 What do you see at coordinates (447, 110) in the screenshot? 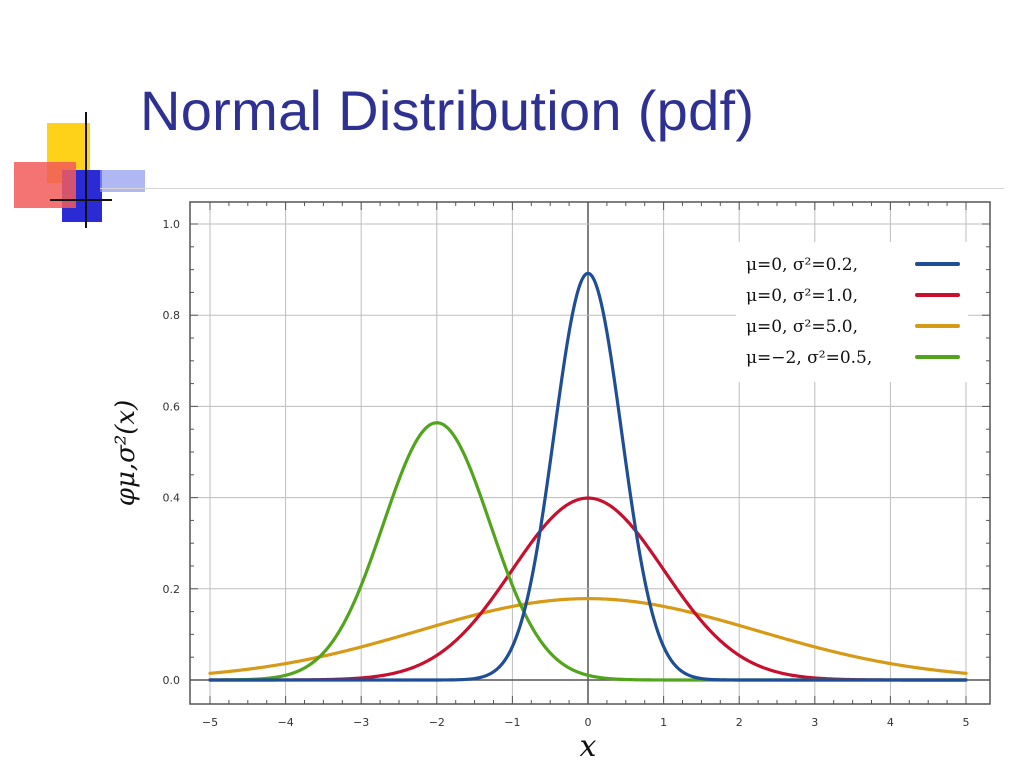
I see `slide-title: Normal Distribution (pdf)` at bounding box center [447, 110].